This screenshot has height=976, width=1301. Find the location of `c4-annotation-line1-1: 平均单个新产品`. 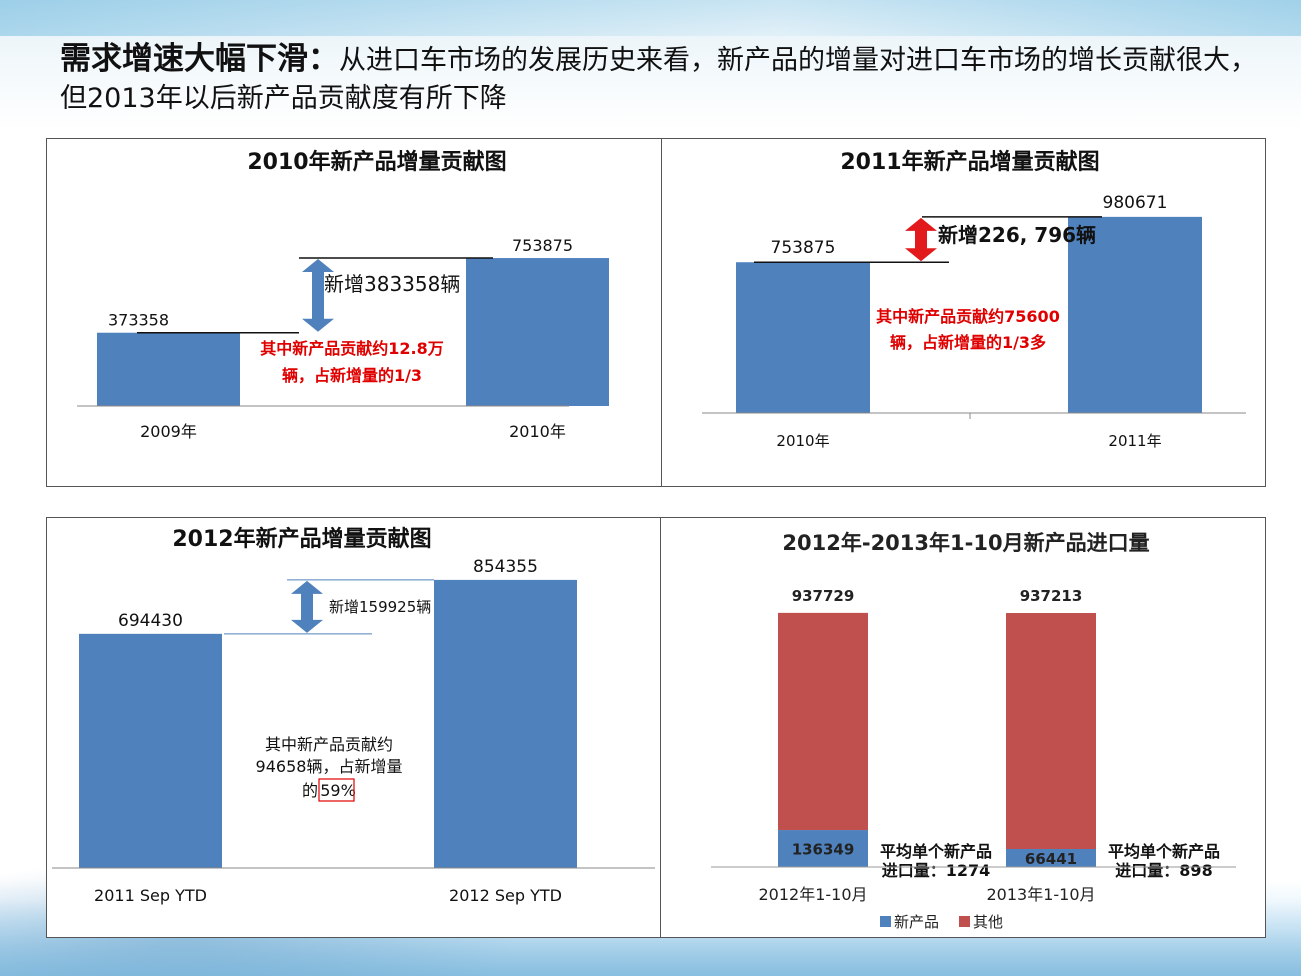

c4-annotation-line1-1: 平均单个新产品 is located at coordinates (936, 851).